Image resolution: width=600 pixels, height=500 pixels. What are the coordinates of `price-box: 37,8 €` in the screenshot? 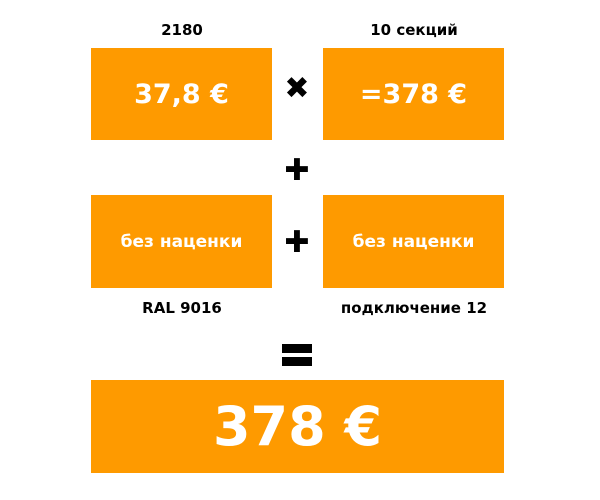 It's located at (181, 94).